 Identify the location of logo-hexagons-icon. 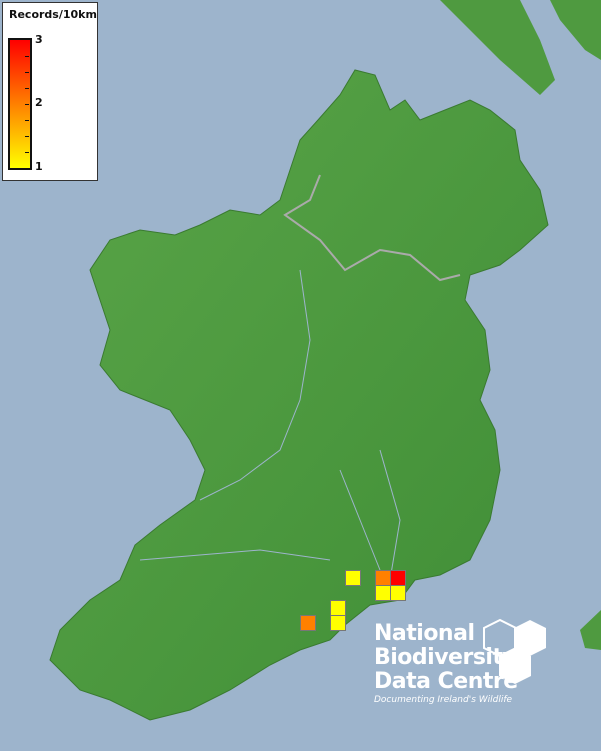
(514, 651).